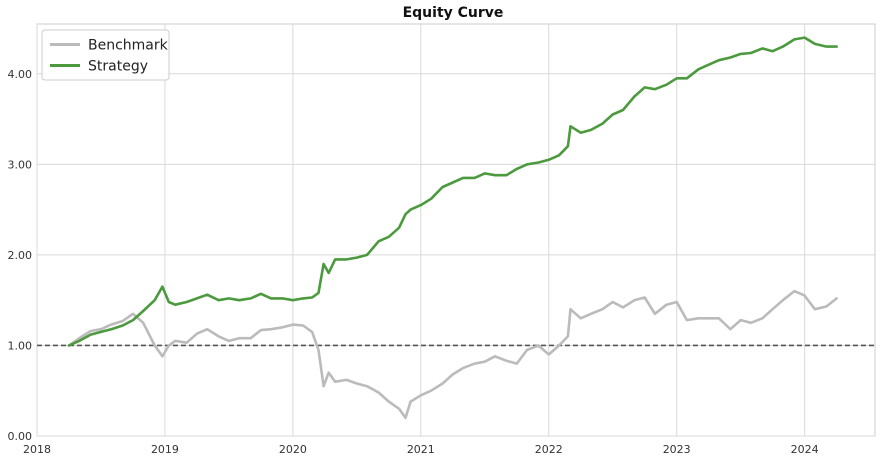 This screenshot has width=886, height=468. I want to click on y-tick-layer: 0.00 1.00 2.00 3.00 4.00, so click(20, 255).